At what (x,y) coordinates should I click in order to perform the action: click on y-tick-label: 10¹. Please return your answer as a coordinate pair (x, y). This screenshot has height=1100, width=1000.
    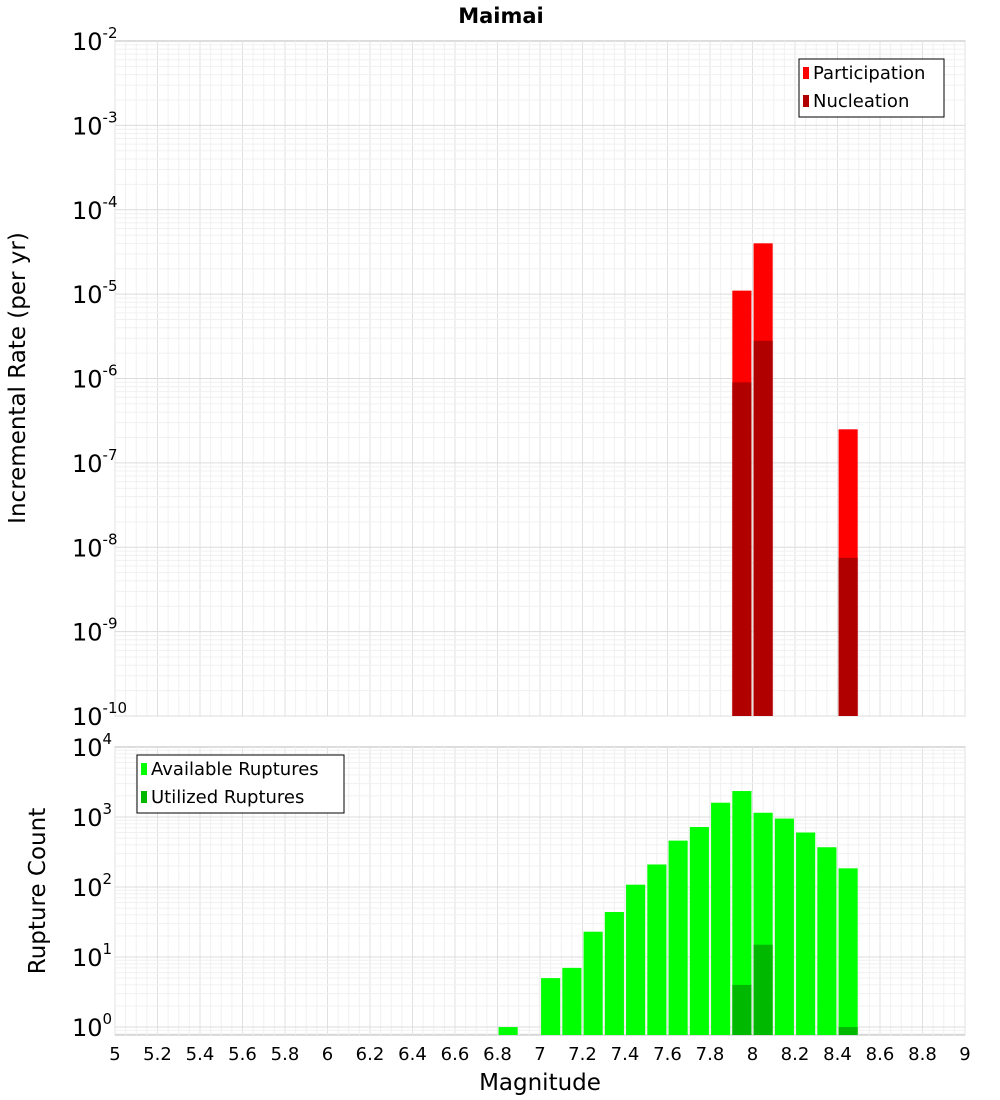
    Looking at the image, I should click on (92, 956).